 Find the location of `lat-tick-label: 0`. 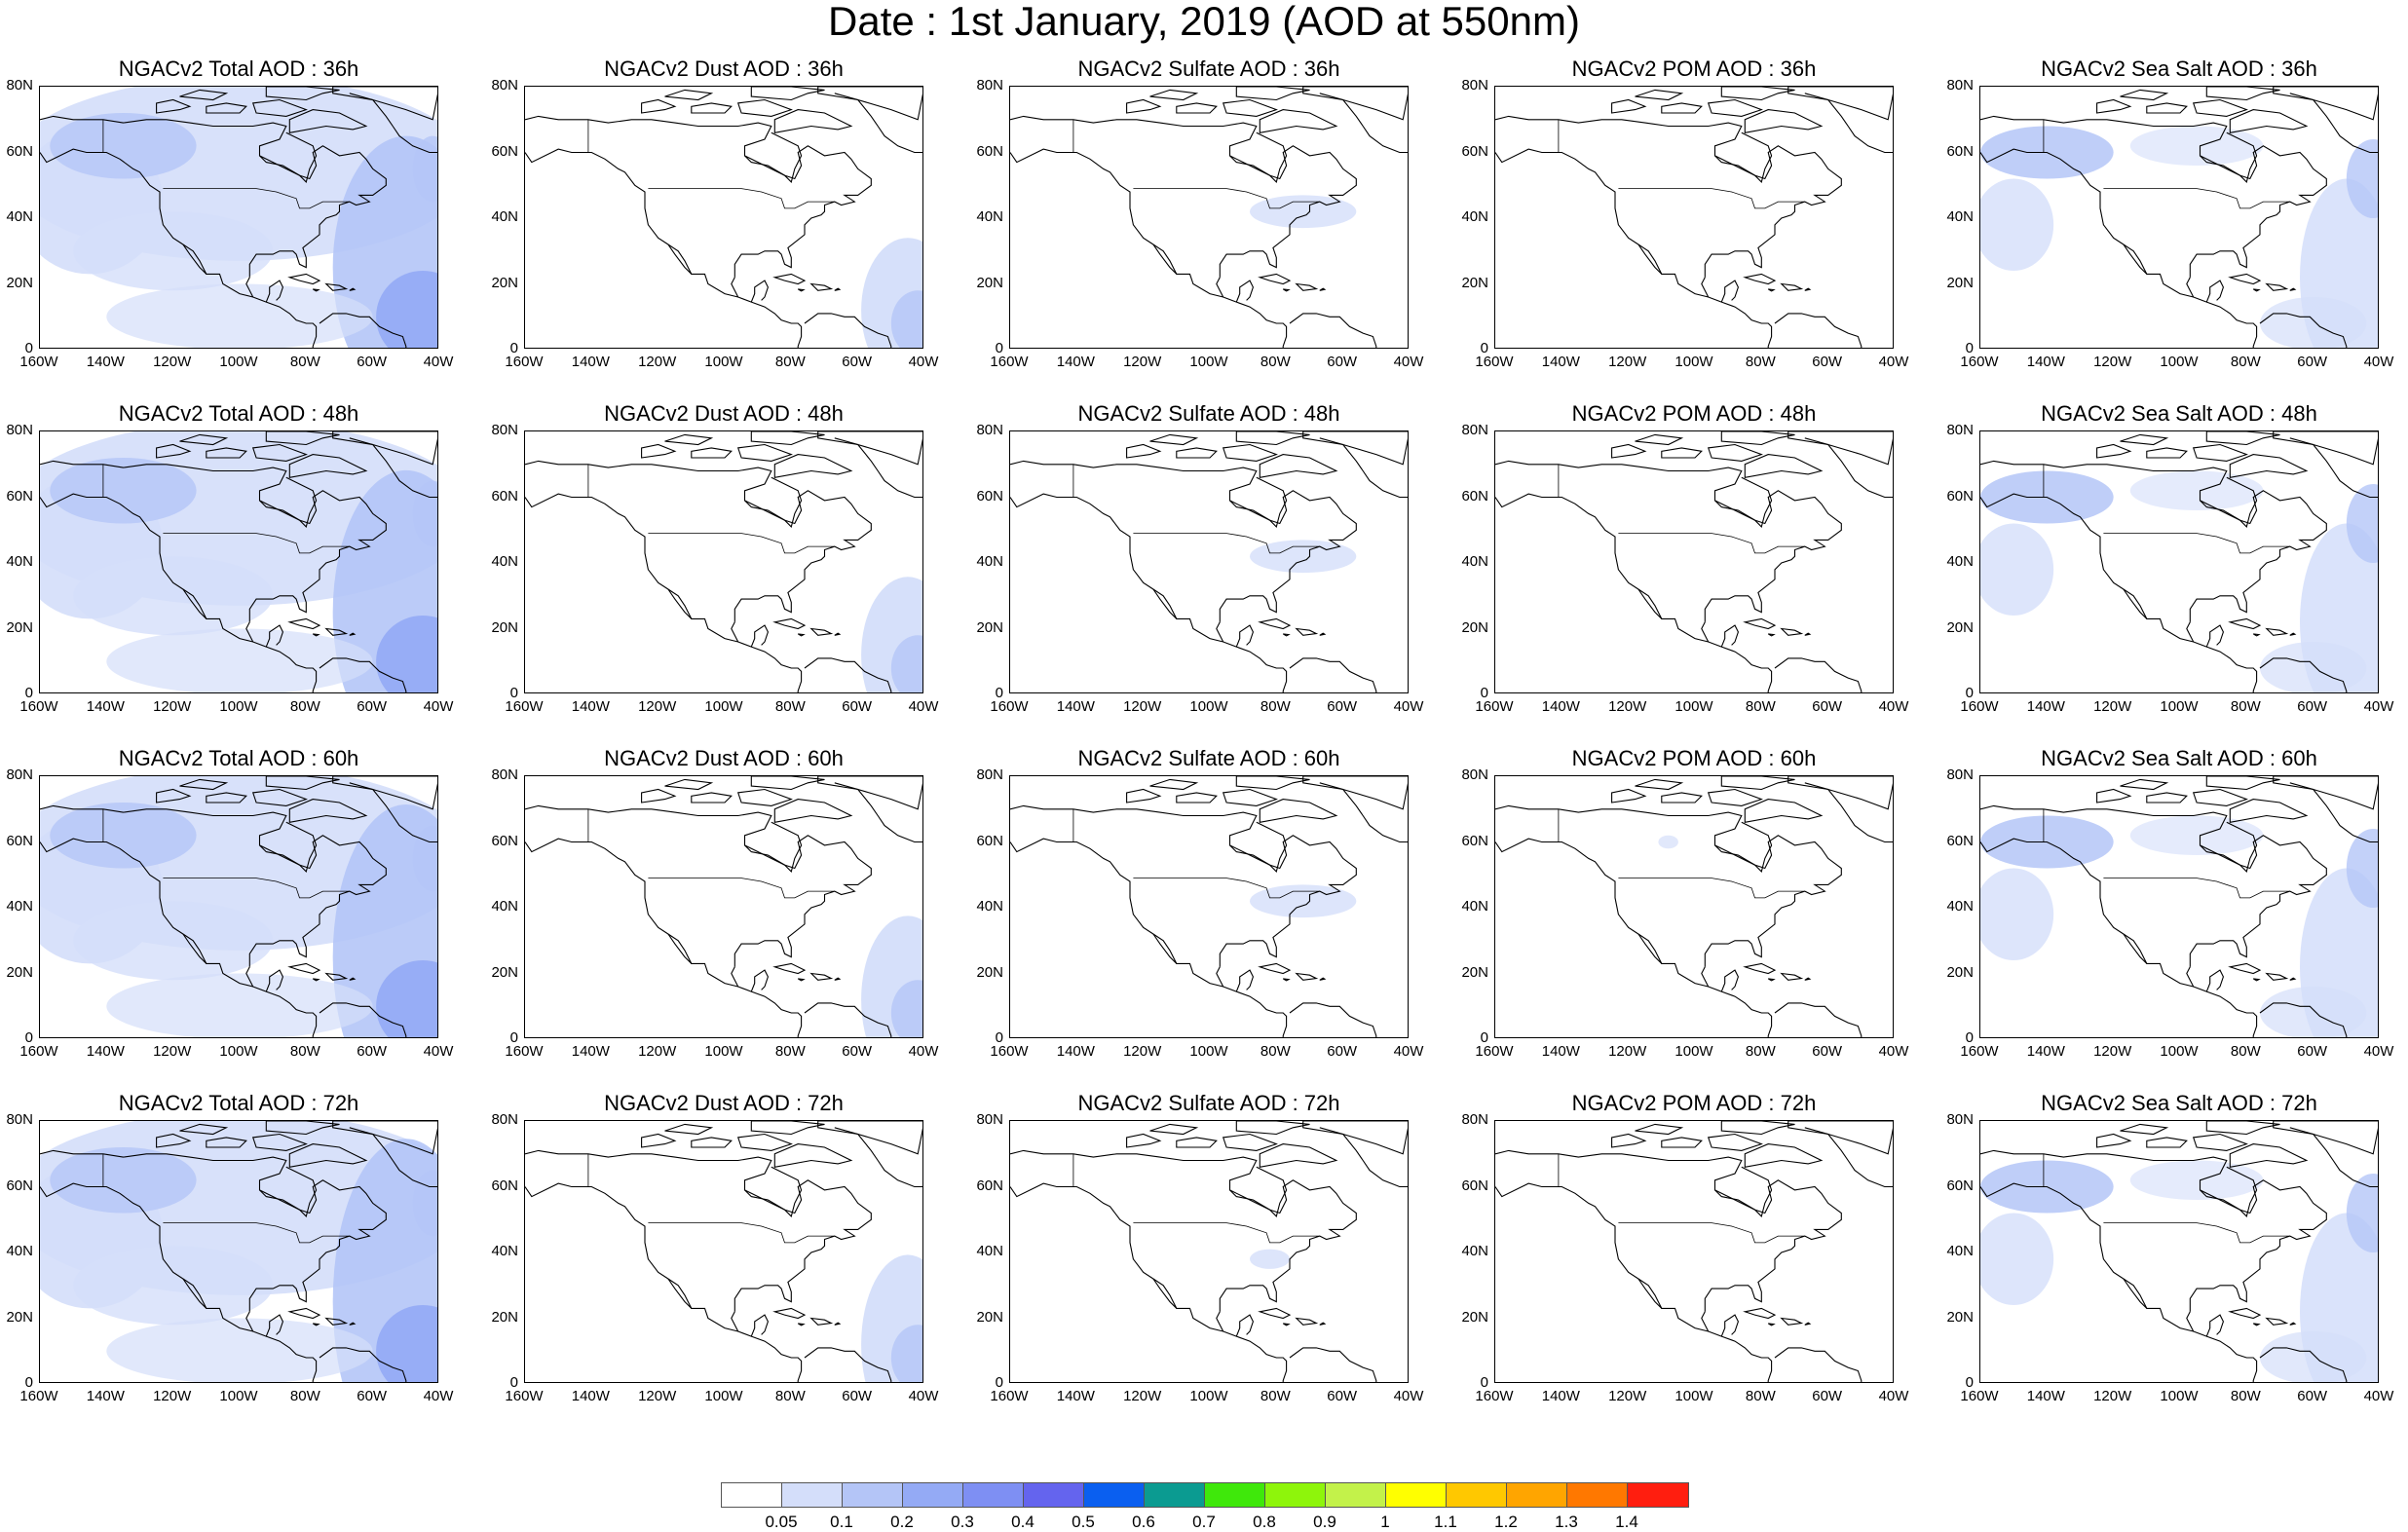

lat-tick-label: 0 is located at coordinates (1484, 1037).